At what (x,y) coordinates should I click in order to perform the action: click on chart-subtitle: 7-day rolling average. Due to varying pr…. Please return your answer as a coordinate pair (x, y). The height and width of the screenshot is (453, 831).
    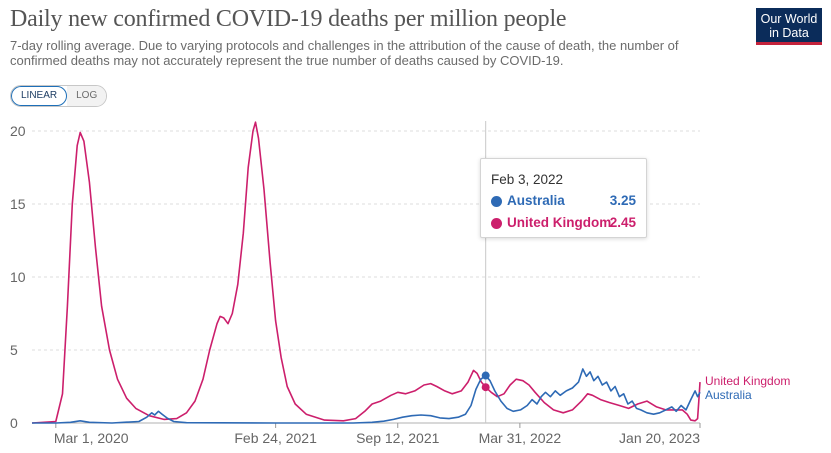
    Looking at the image, I should click on (344, 53).